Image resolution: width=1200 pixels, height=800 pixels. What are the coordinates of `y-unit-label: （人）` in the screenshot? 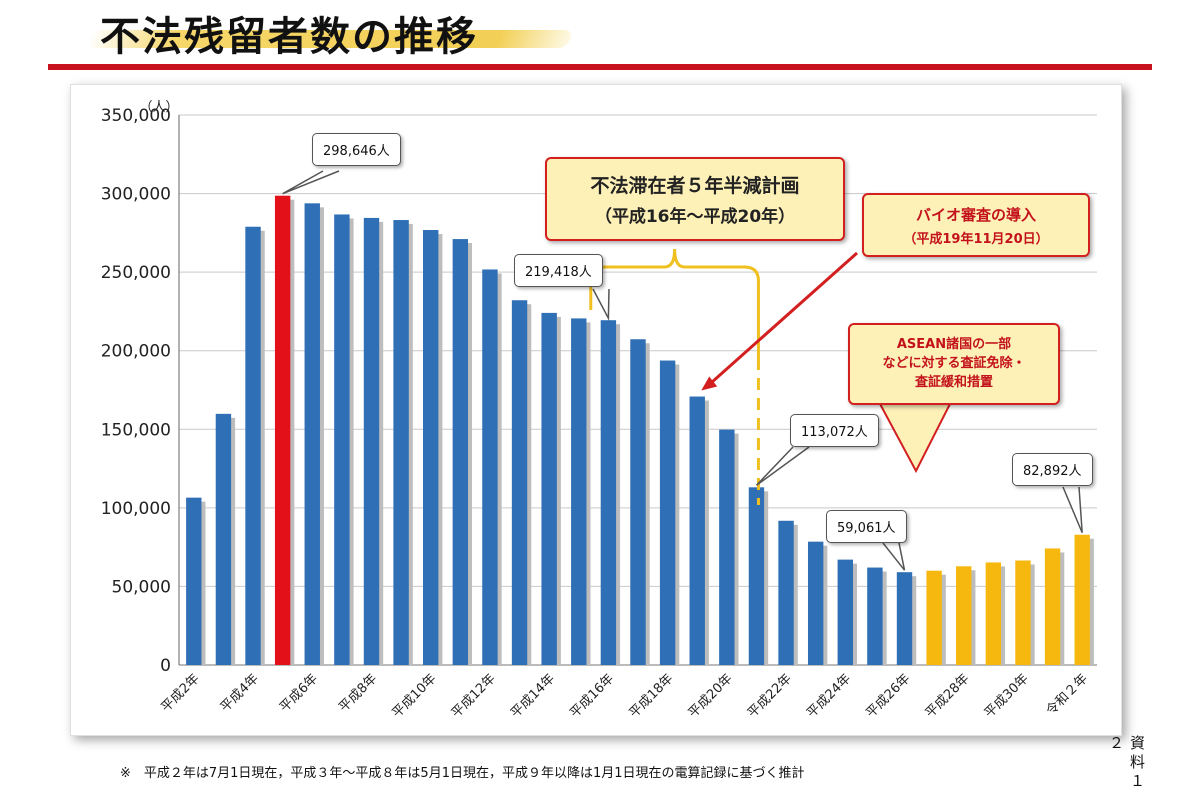 It's located at (158, 107).